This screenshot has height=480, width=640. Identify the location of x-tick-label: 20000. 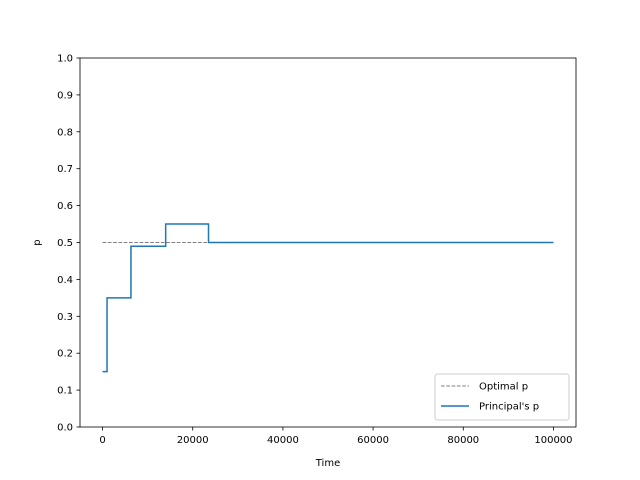
(193, 440).